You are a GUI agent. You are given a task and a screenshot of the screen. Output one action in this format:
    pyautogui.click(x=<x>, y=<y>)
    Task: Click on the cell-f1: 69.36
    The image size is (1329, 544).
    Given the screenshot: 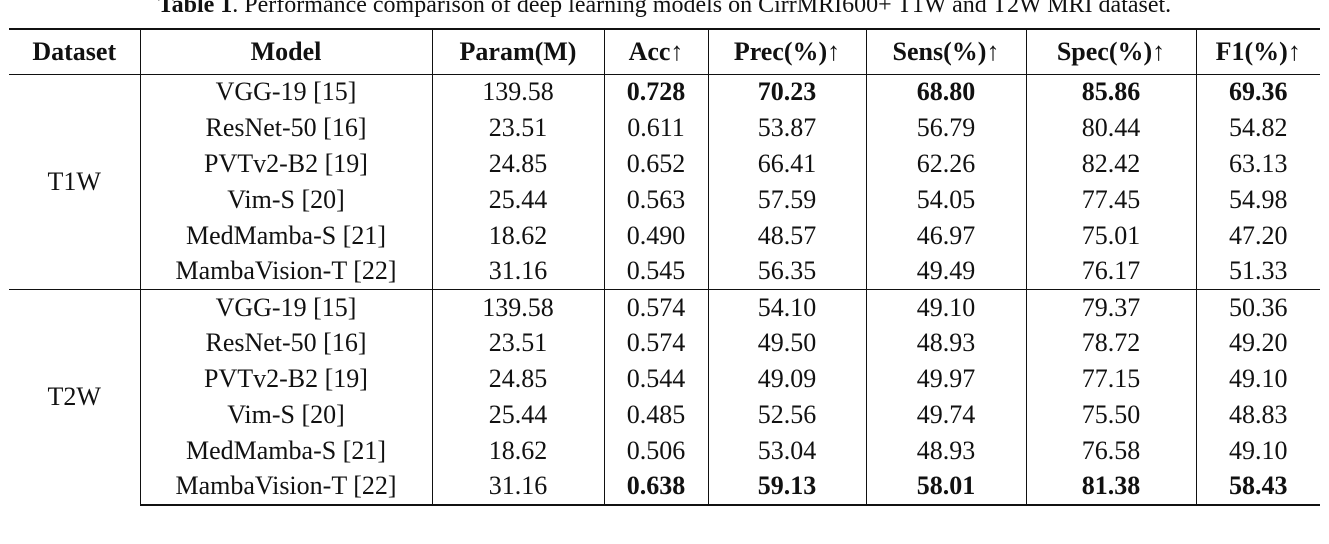 What is the action you would take?
    pyautogui.click(x=1257, y=91)
    